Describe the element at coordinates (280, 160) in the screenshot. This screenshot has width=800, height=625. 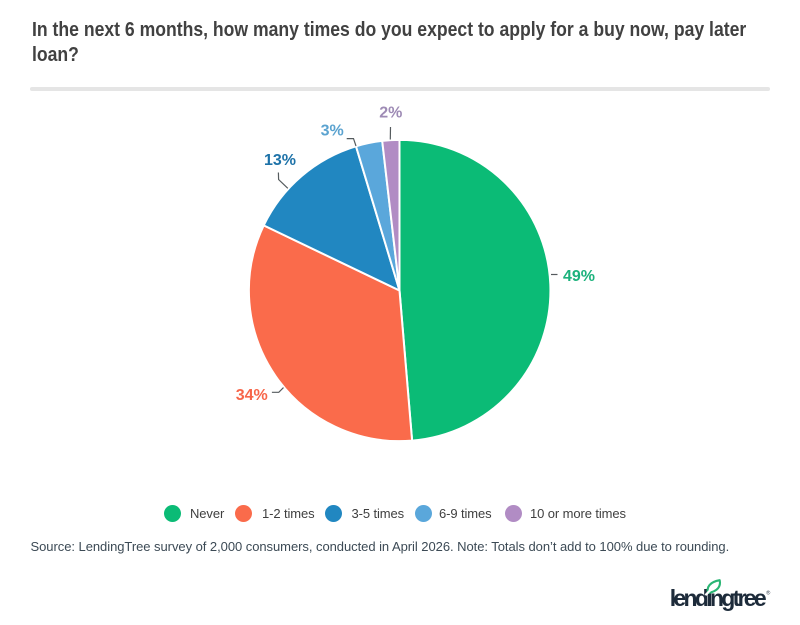
I see `svg-text: 13%` at that location.